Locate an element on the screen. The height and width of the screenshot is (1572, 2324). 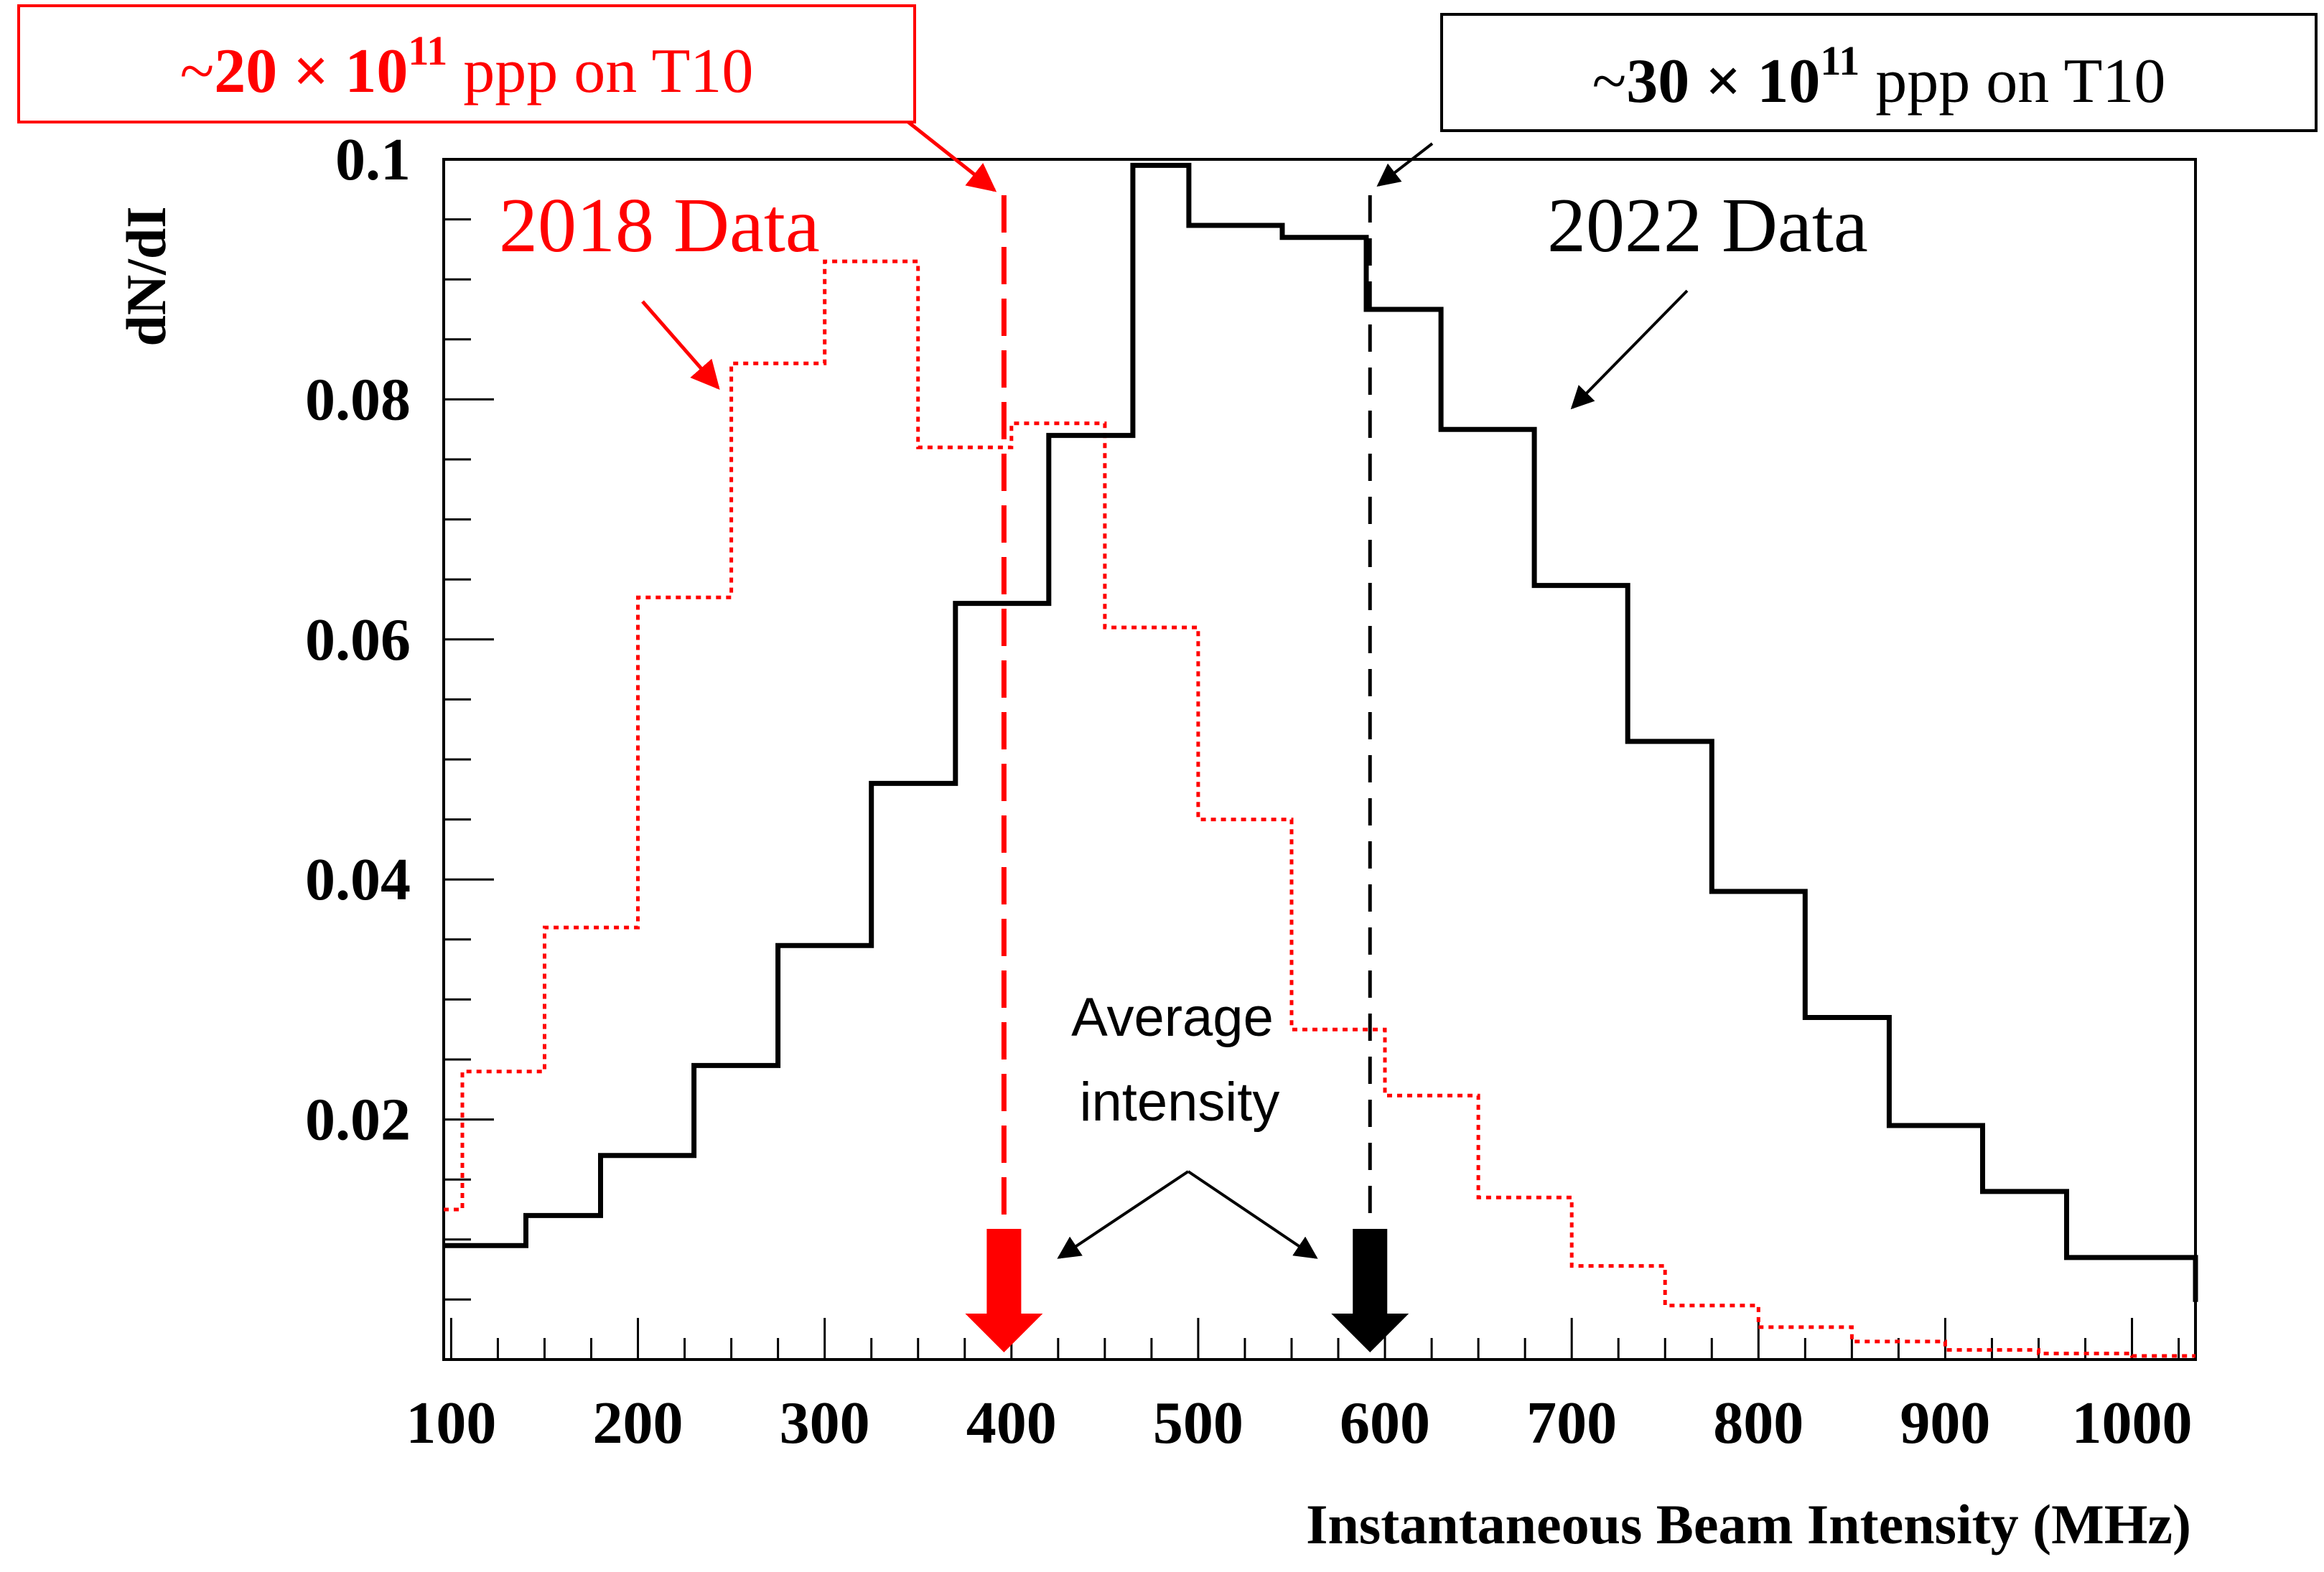
average-label-line2: intensity is located at coordinates (1180, 1102).